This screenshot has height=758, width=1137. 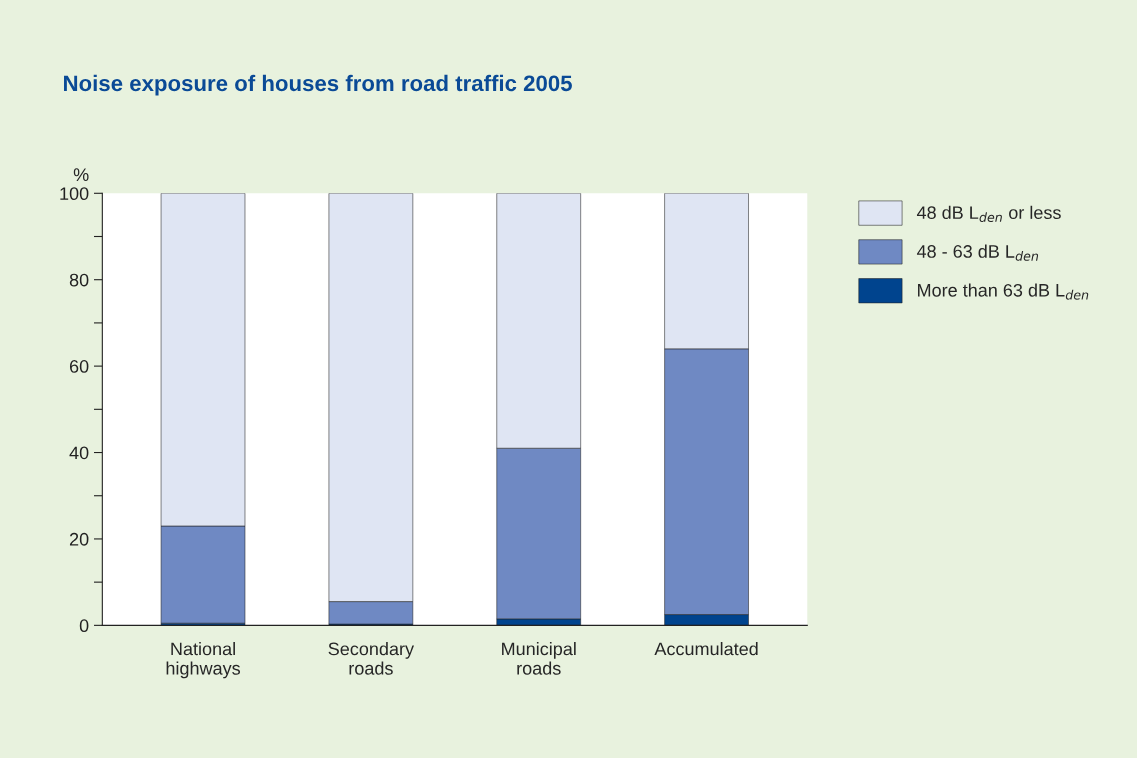 I want to click on x-tick-label: Accumulated, so click(x=706, y=649).